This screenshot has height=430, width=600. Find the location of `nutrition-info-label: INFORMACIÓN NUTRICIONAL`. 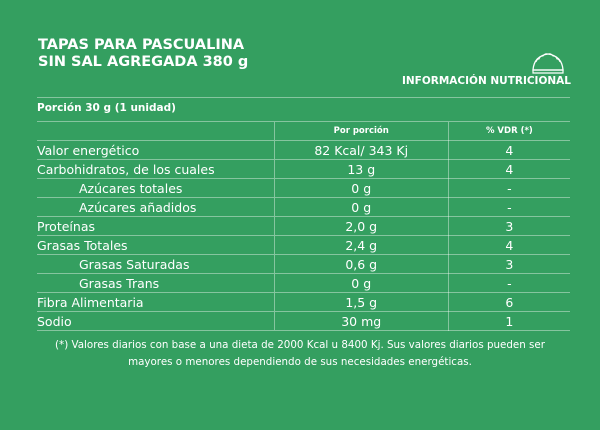

nutrition-info-label: INFORMACIÓN NUTRICIONAL is located at coordinates (486, 81).